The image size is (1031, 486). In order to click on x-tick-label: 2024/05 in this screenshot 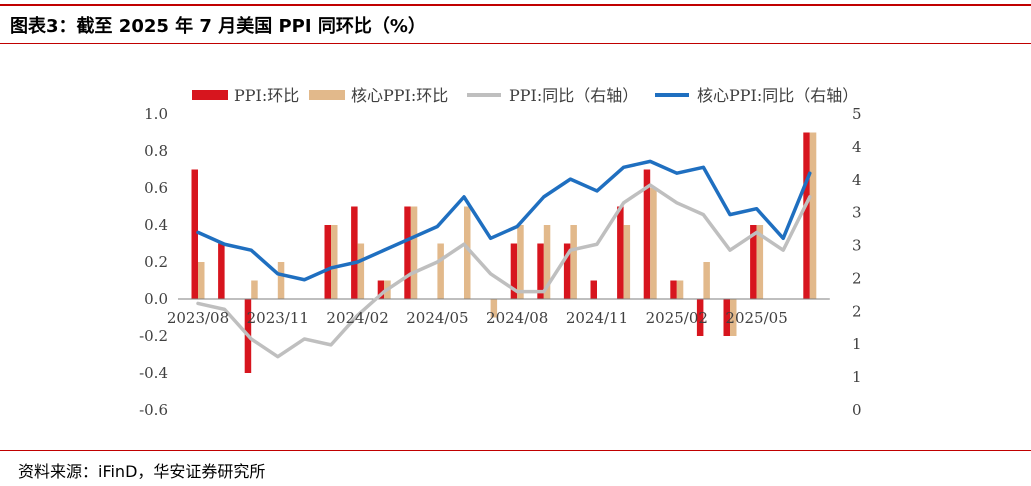, I will do `click(437, 318)`.